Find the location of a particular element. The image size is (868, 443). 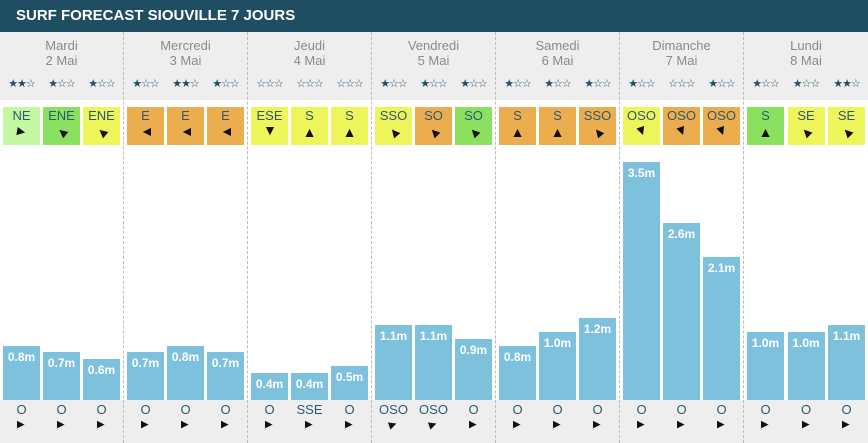

wind-arrow-icon: ▲ is located at coordinates (557, 132).